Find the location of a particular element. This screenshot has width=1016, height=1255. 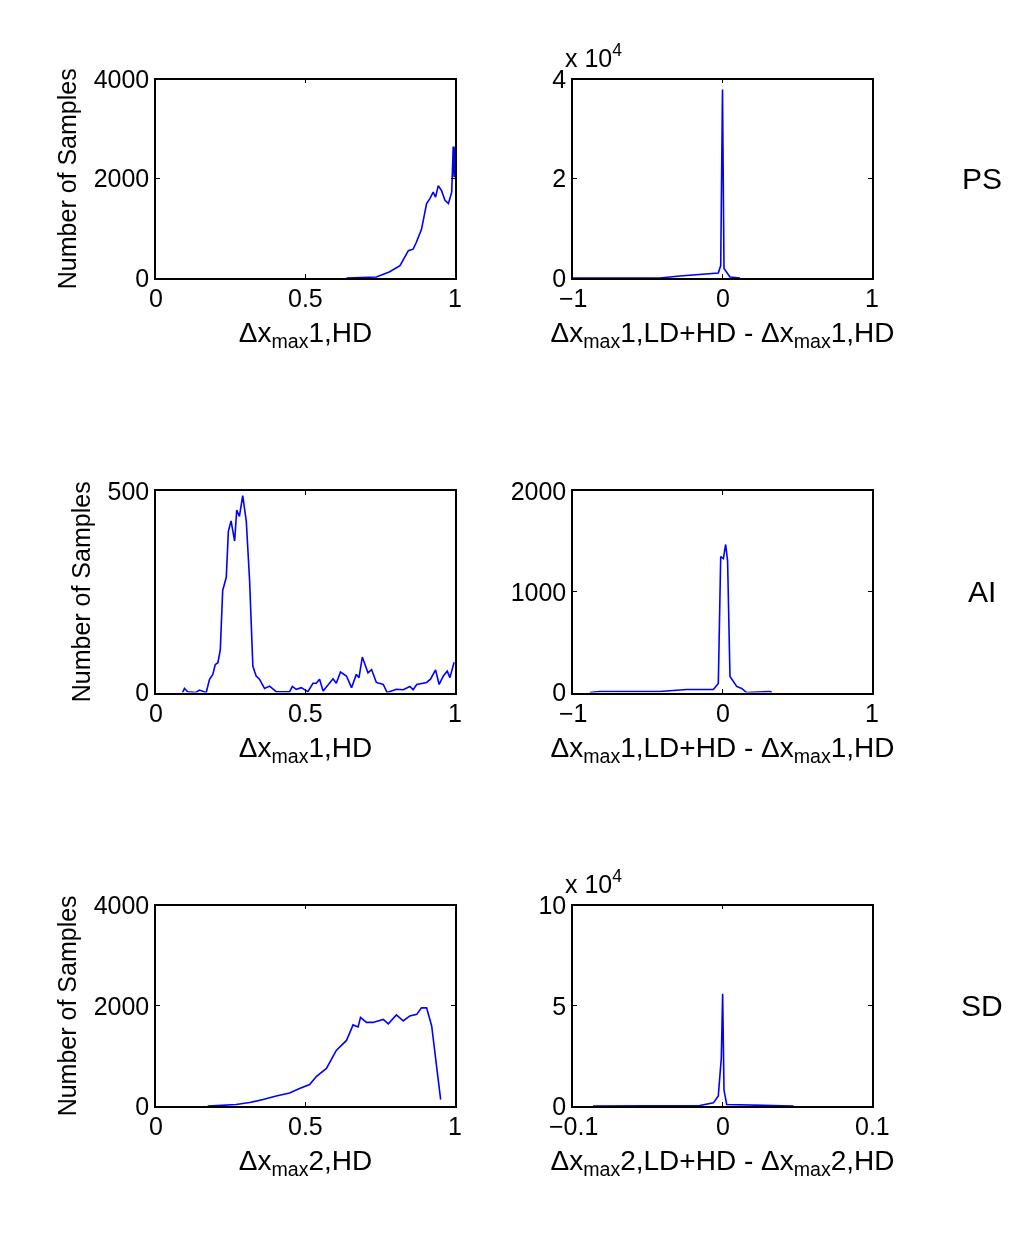

text: SD is located at coordinates (982, 1005).